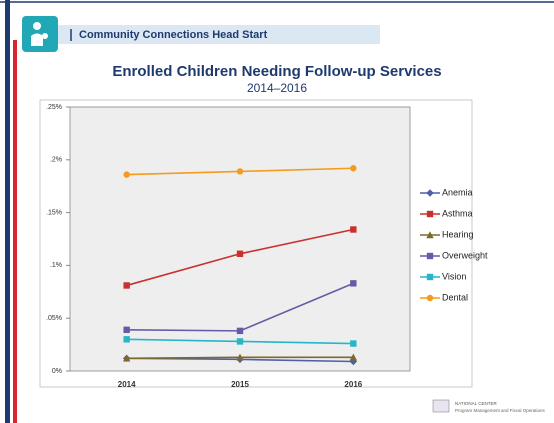 Image resolution: width=554 pixels, height=423 pixels. Describe the element at coordinates (455, 297) in the screenshot. I see `legend-label: Dental` at that location.